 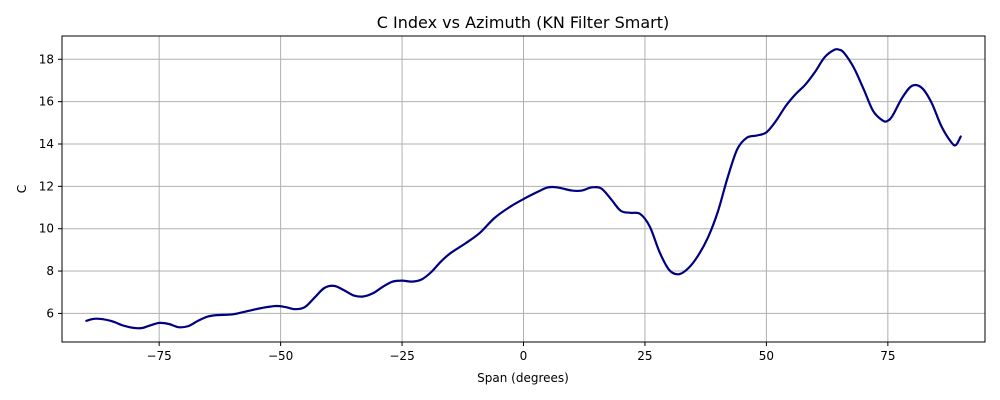 What do you see at coordinates (46, 229) in the screenshot?
I see `y-tick-label: 10` at bounding box center [46, 229].